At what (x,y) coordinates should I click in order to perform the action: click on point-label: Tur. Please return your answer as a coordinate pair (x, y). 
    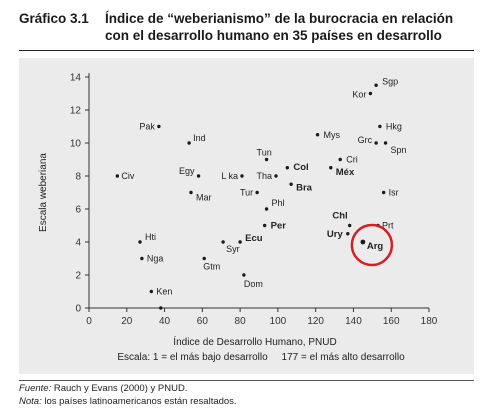
    Looking at the image, I should click on (246, 193).